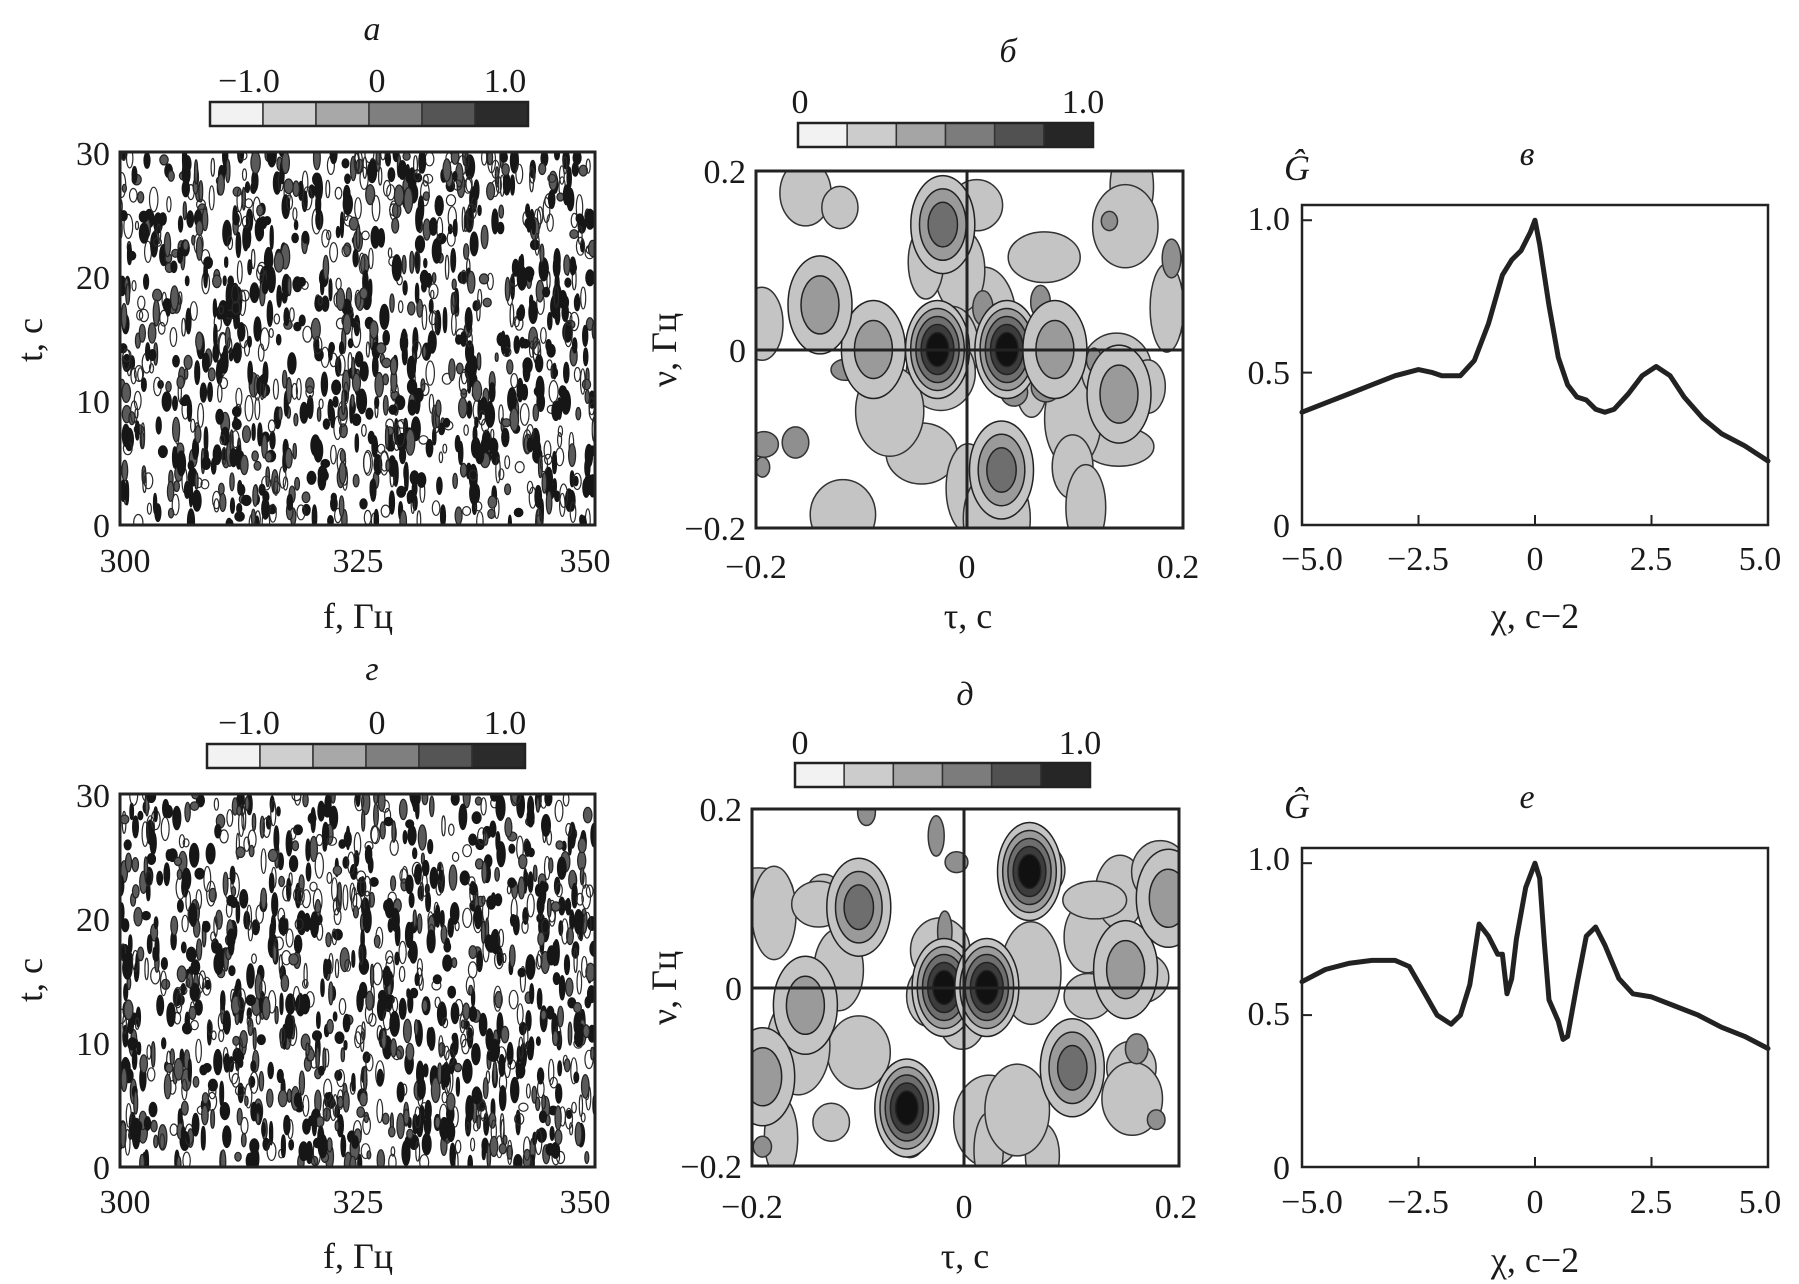 The image size is (1799, 1284). What do you see at coordinates (30, 340) in the screenshot?
I see `y-axis-label-a: t, с` at bounding box center [30, 340].